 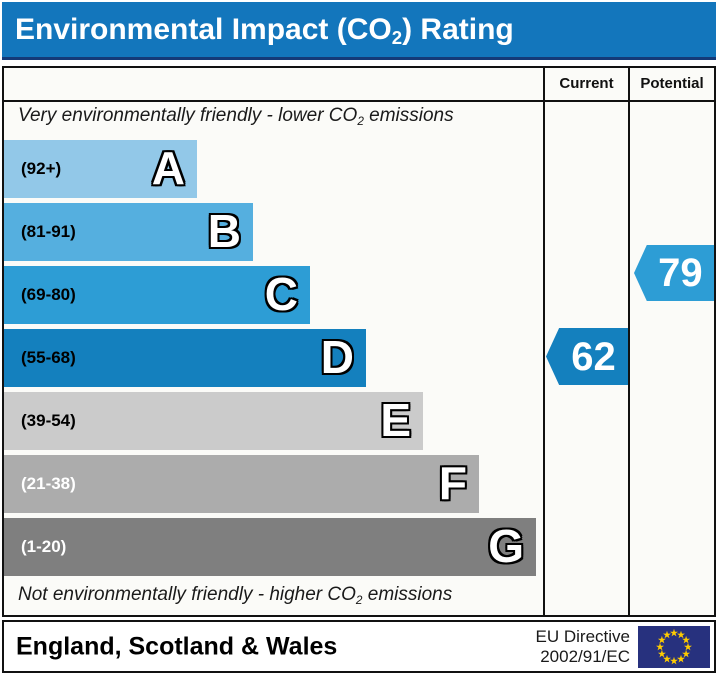 What do you see at coordinates (203, 29) in the screenshot?
I see `page-title-text: Environmental Impact (CO` at bounding box center [203, 29].